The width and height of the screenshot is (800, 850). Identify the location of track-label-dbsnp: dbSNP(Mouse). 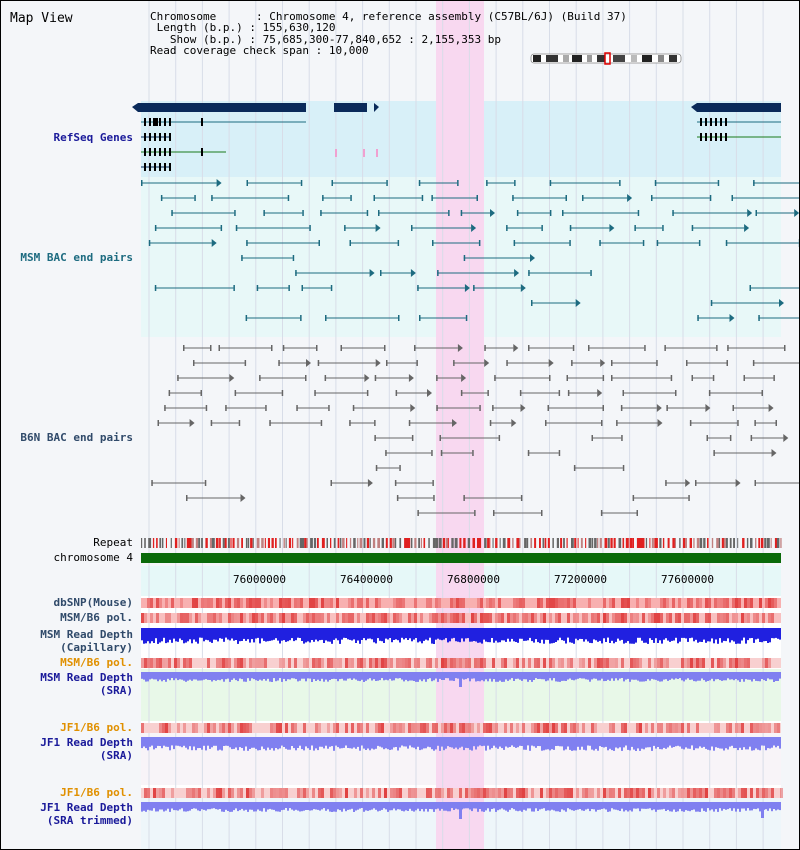
(93, 602).